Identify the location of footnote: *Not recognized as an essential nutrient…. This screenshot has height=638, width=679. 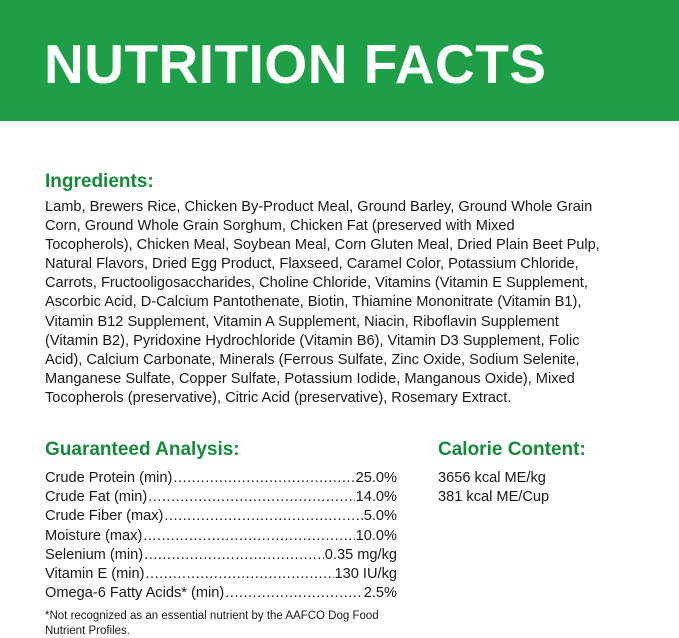
(212, 623).